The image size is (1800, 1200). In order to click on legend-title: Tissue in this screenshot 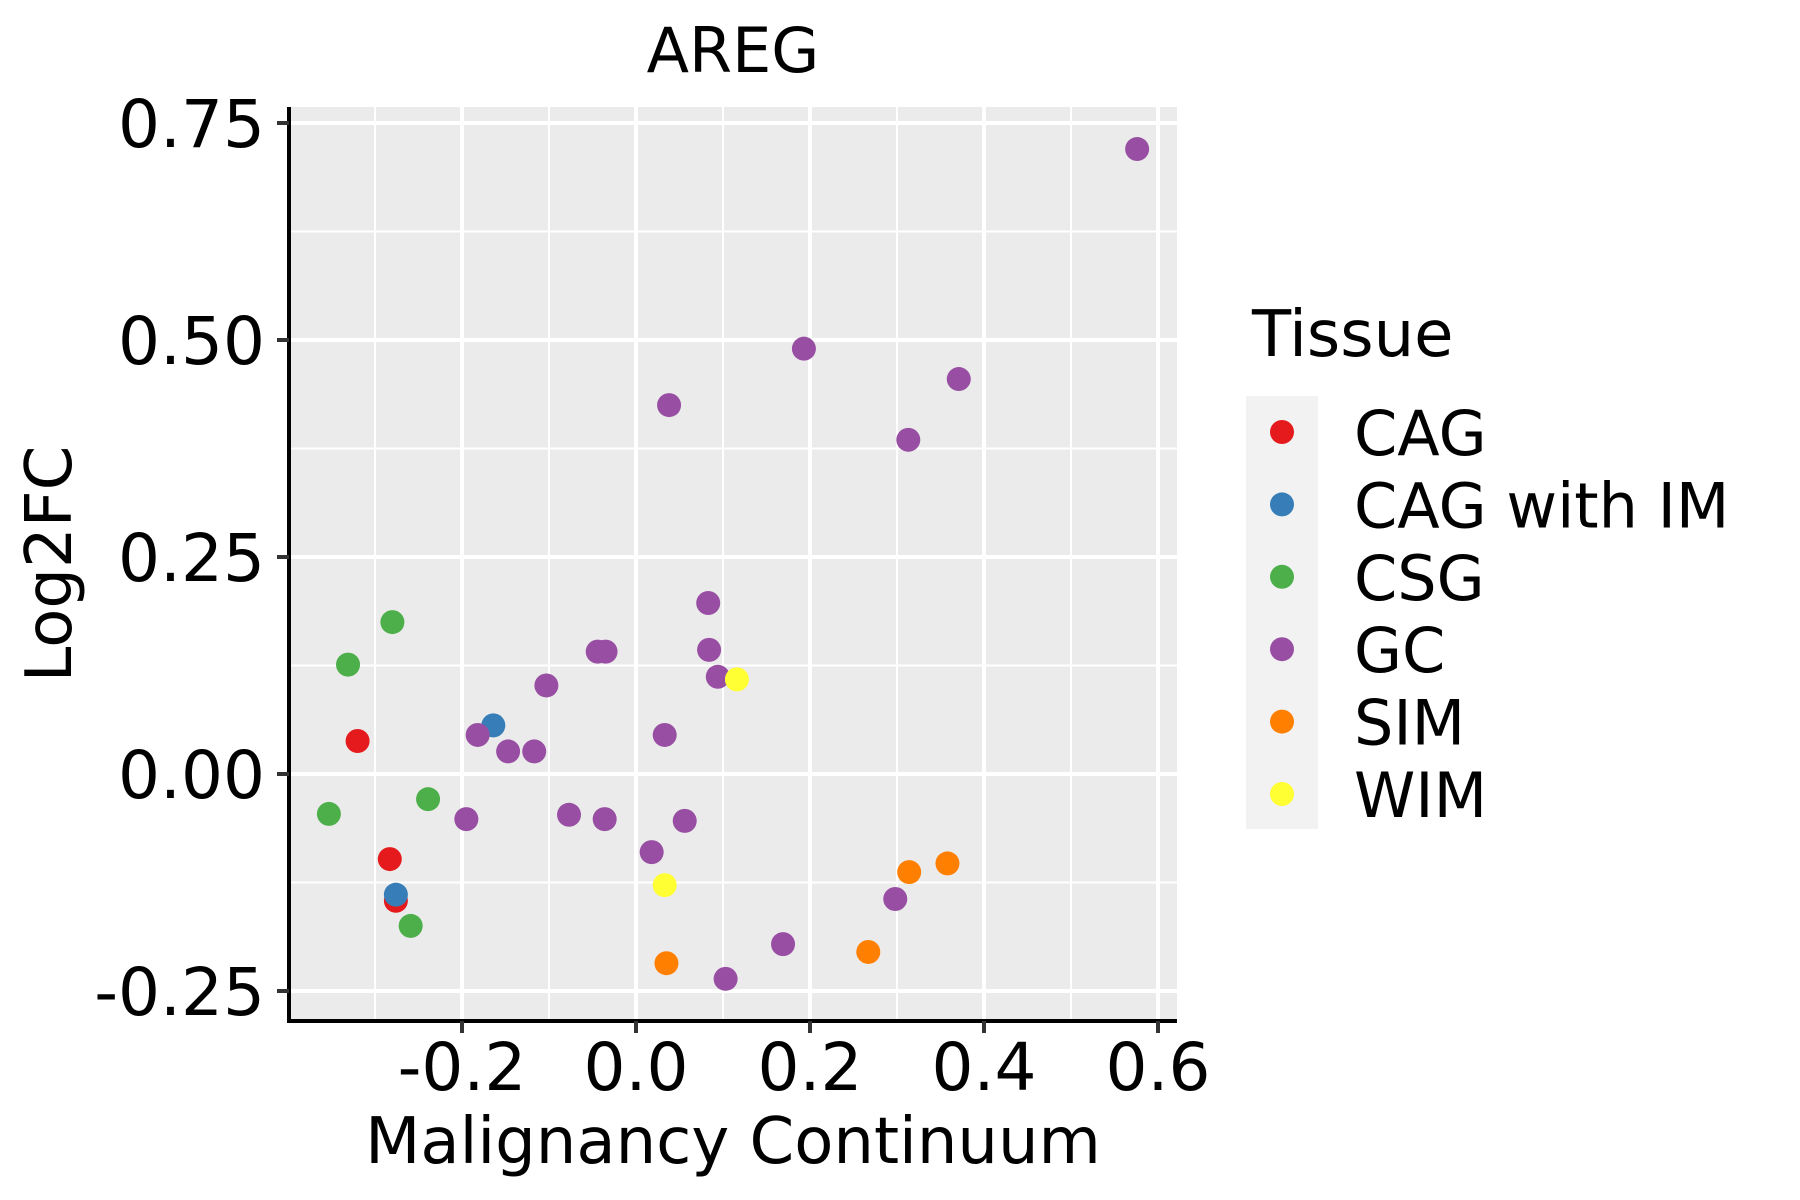, I will do `click(1352, 335)`.